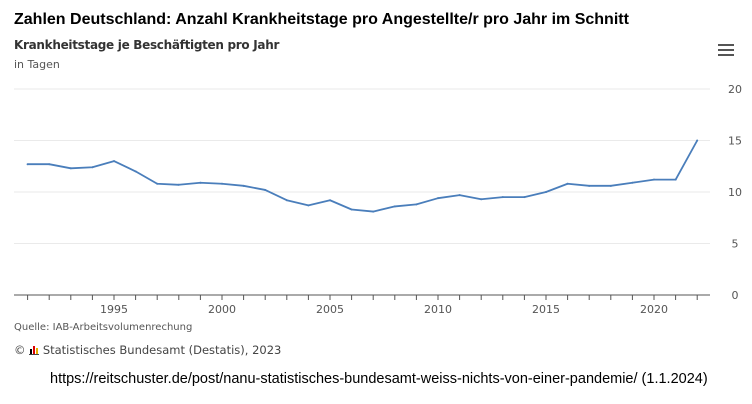  What do you see at coordinates (20, 350) in the screenshot?
I see `copyright-symbol: ©` at bounding box center [20, 350].